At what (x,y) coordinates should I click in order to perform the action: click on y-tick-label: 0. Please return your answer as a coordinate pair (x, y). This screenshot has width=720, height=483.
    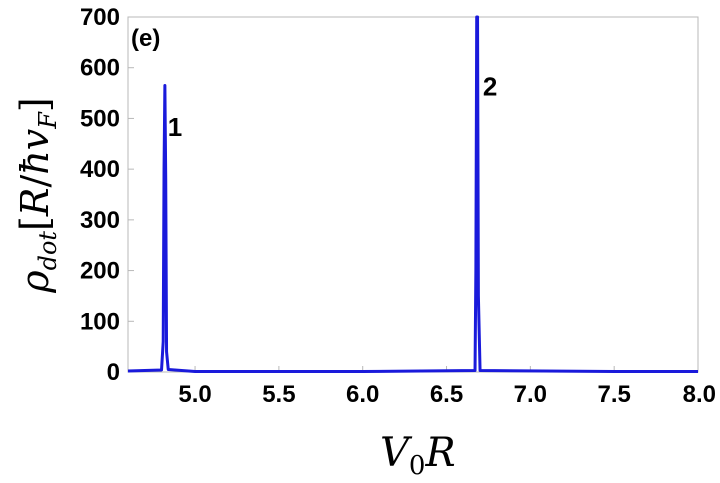
    Looking at the image, I should click on (113, 372).